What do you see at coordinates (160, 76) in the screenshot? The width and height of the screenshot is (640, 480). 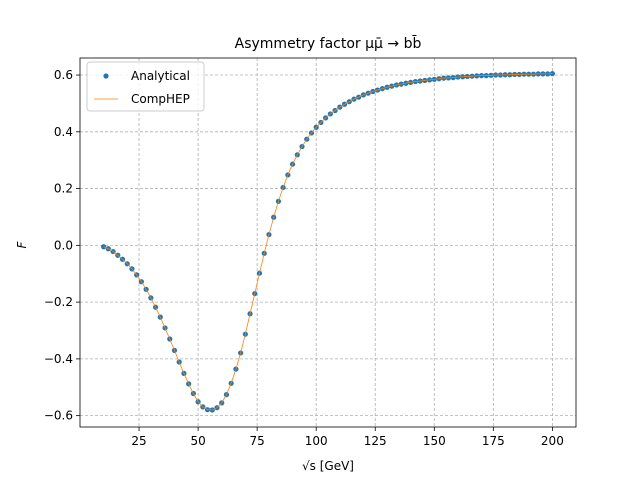 I see `legend-label-analytical: Analytical` at bounding box center [160, 76].